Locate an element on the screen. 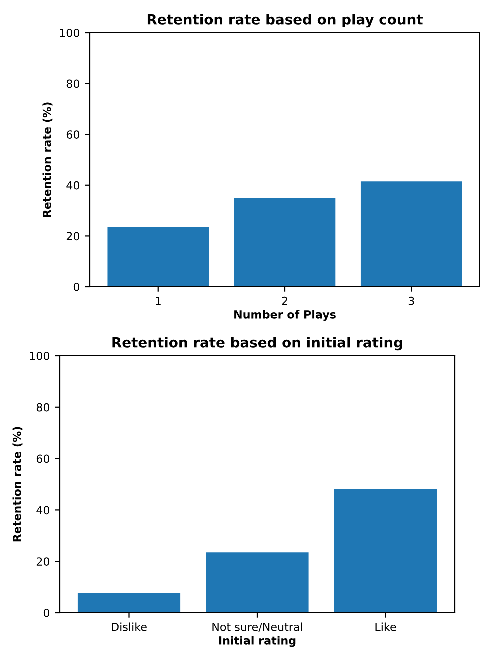 The width and height of the screenshot is (480, 648). x-tick-label: Like is located at coordinates (386, 627).